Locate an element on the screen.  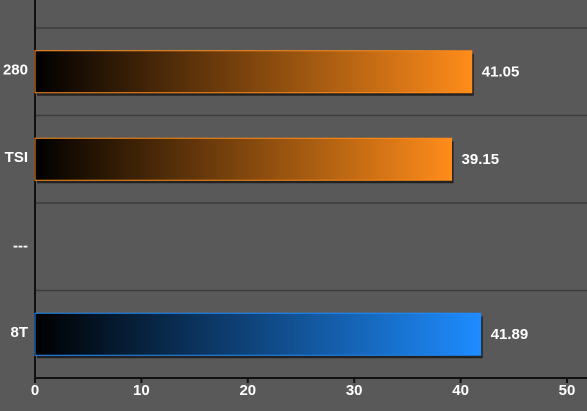
y-tick-label: TSI is located at coordinates (16, 157).